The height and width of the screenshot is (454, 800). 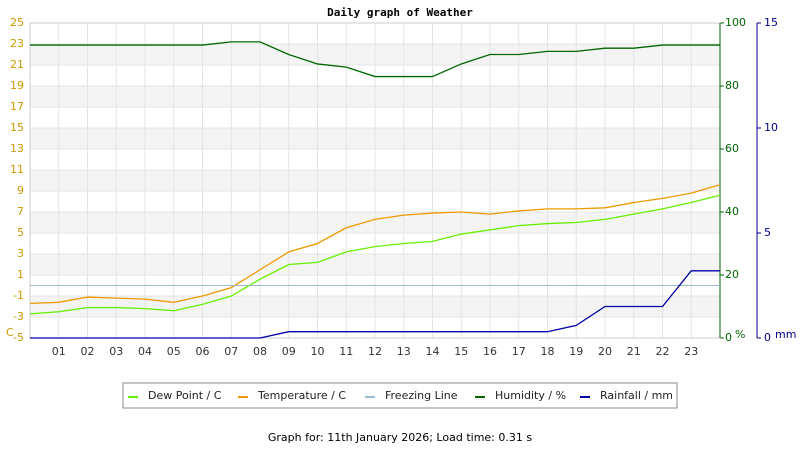 What do you see at coordinates (663, 351) in the screenshot?
I see `x-tick-label: 22` at bounding box center [663, 351].